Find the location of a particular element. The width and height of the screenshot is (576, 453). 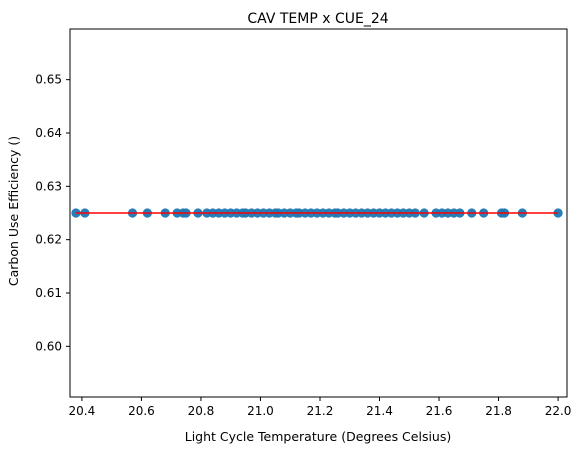

y-tick-label: 0.61 is located at coordinates (48, 293).